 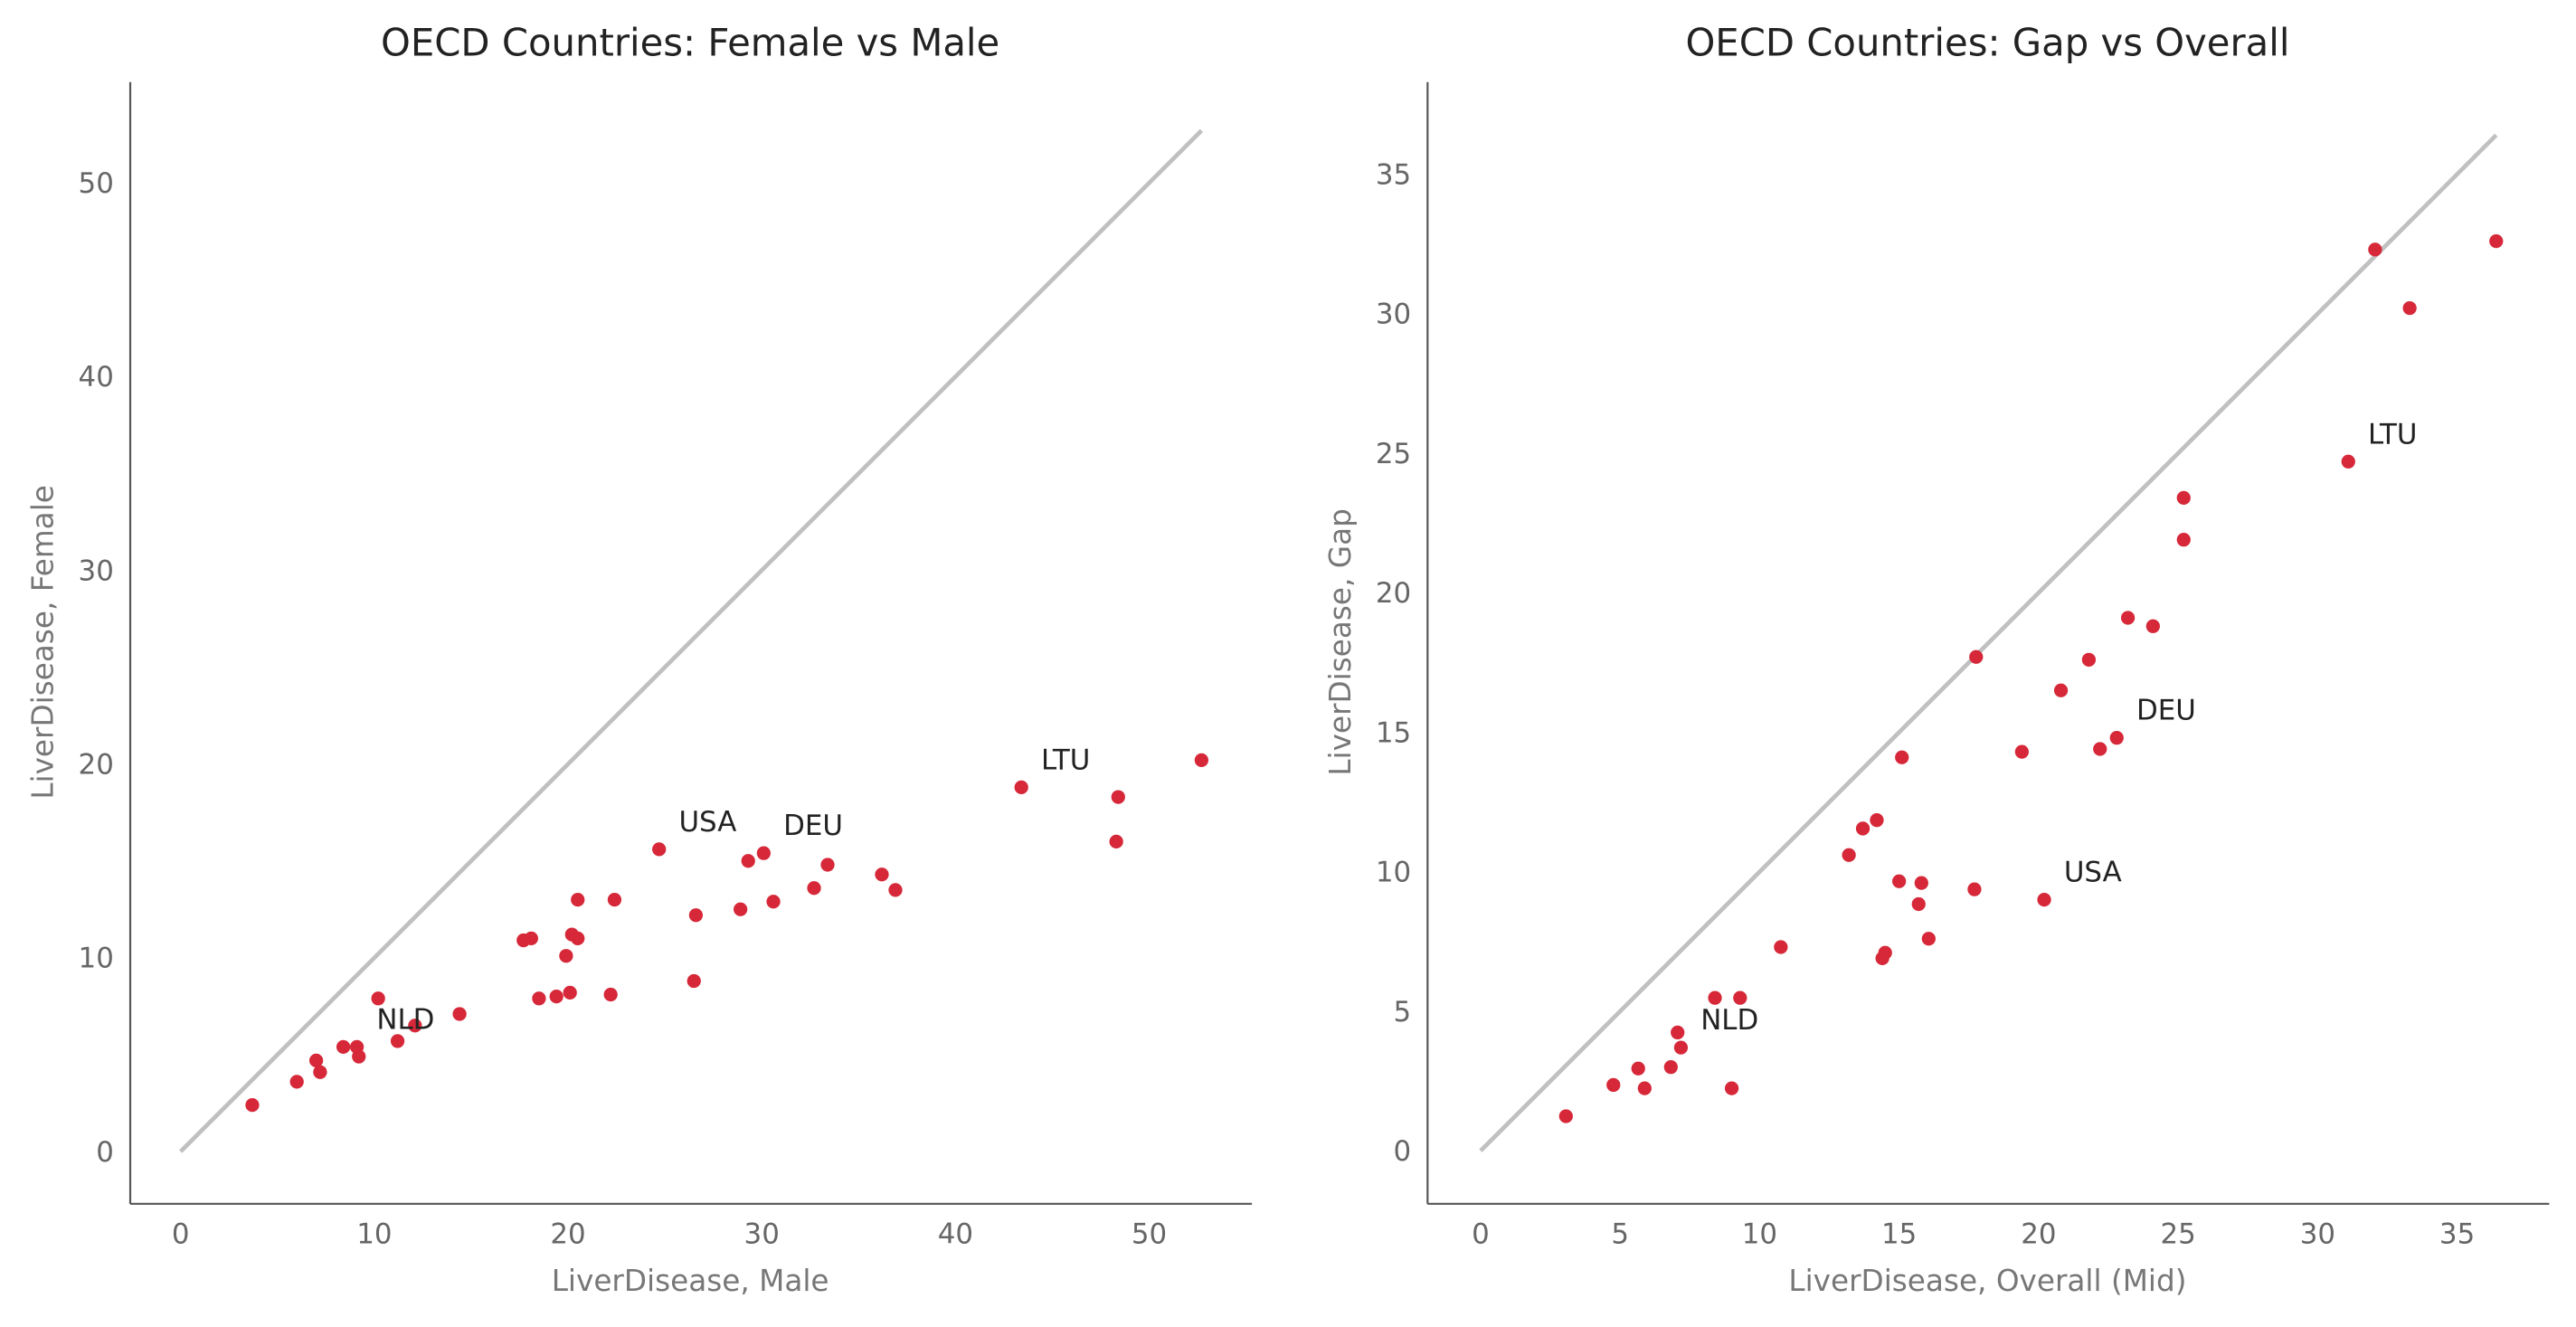 I want to click on y-tick-label: 35, so click(x=1393, y=174).